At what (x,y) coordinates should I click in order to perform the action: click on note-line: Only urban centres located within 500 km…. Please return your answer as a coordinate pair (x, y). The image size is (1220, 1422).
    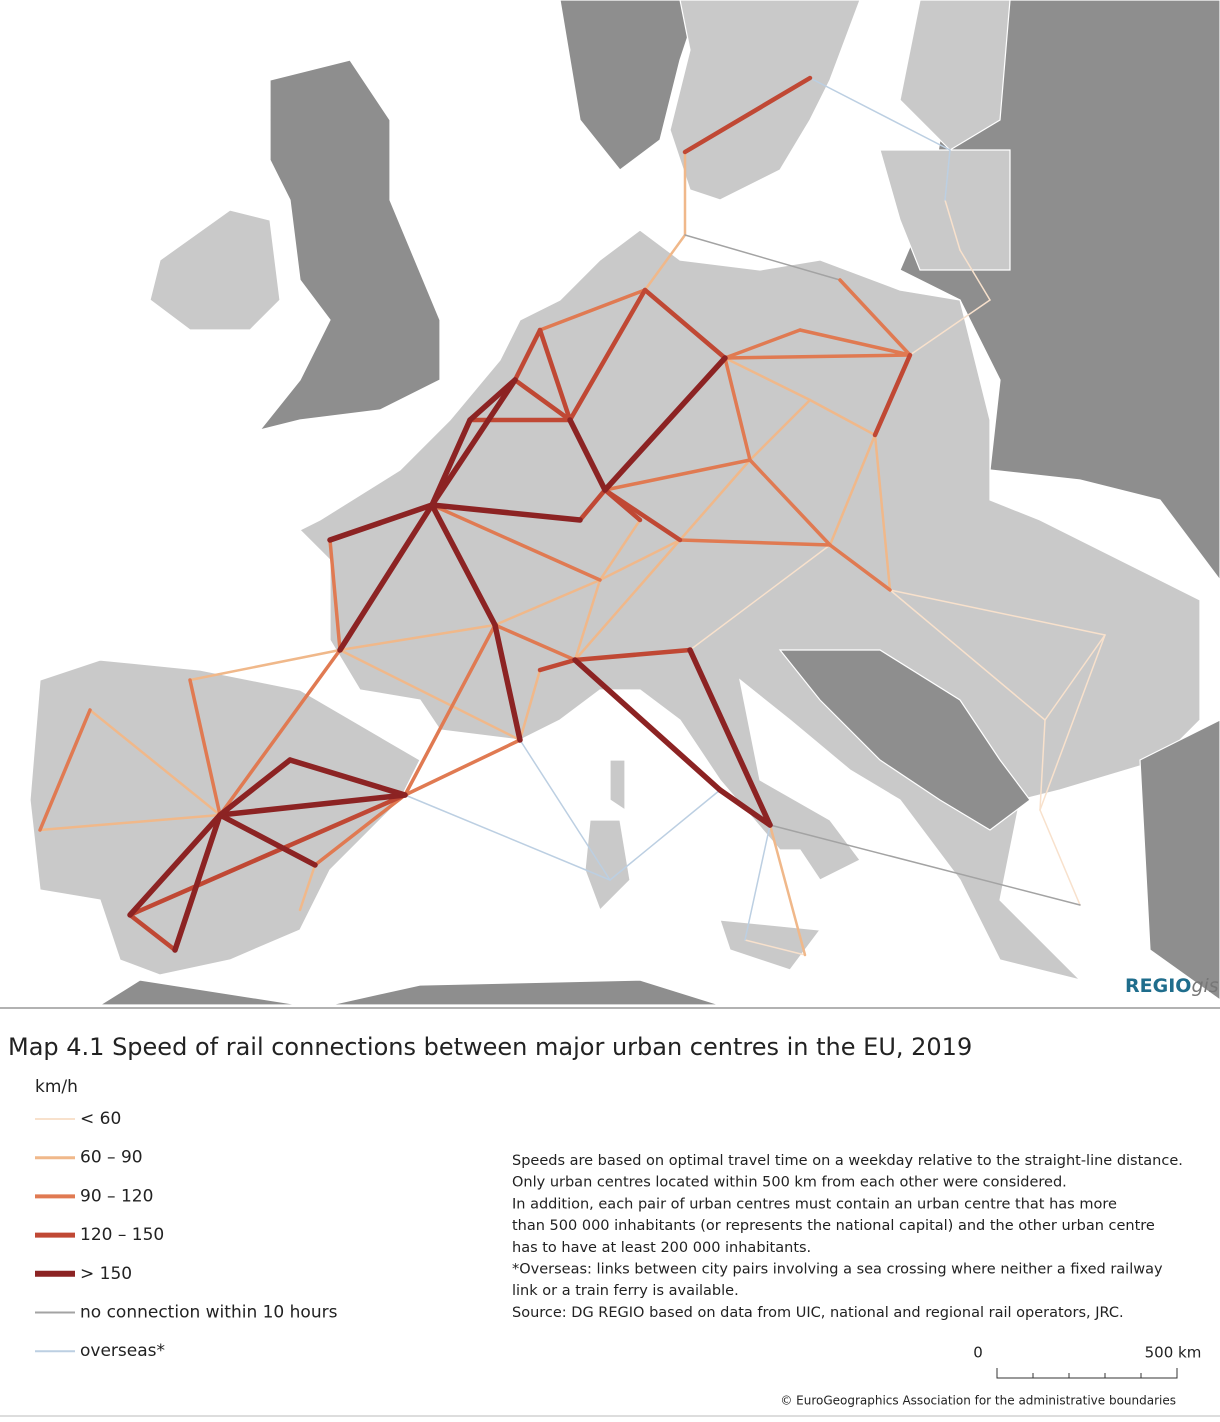
    Looking at the image, I should click on (789, 1183).